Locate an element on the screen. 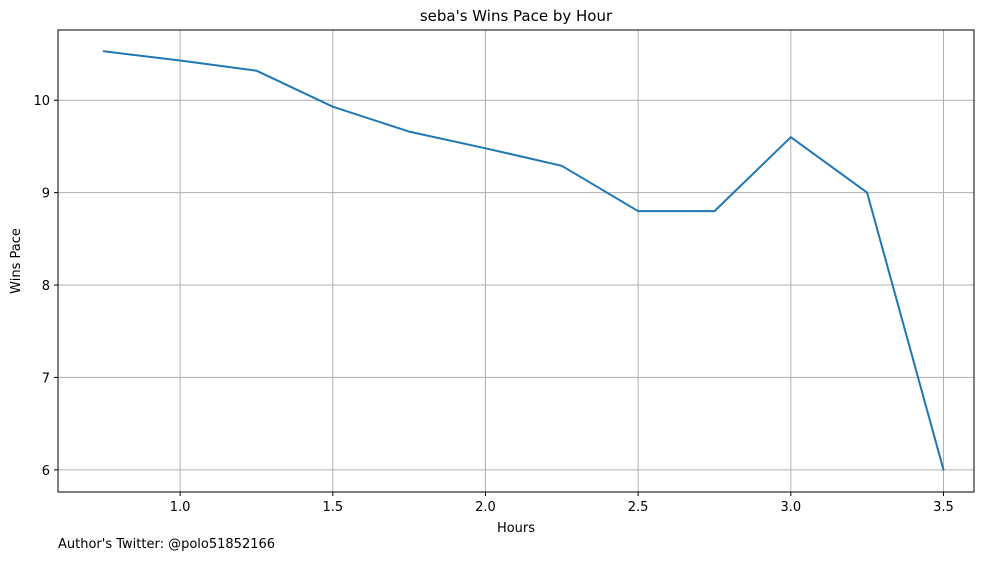 The width and height of the screenshot is (997, 562). y-tick-label: 7 is located at coordinates (46, 378).